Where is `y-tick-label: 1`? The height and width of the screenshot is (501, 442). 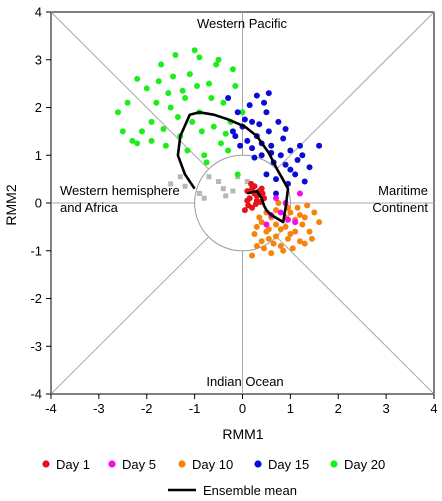
y-tick-label: 1 is located at coordinates (38, 155).